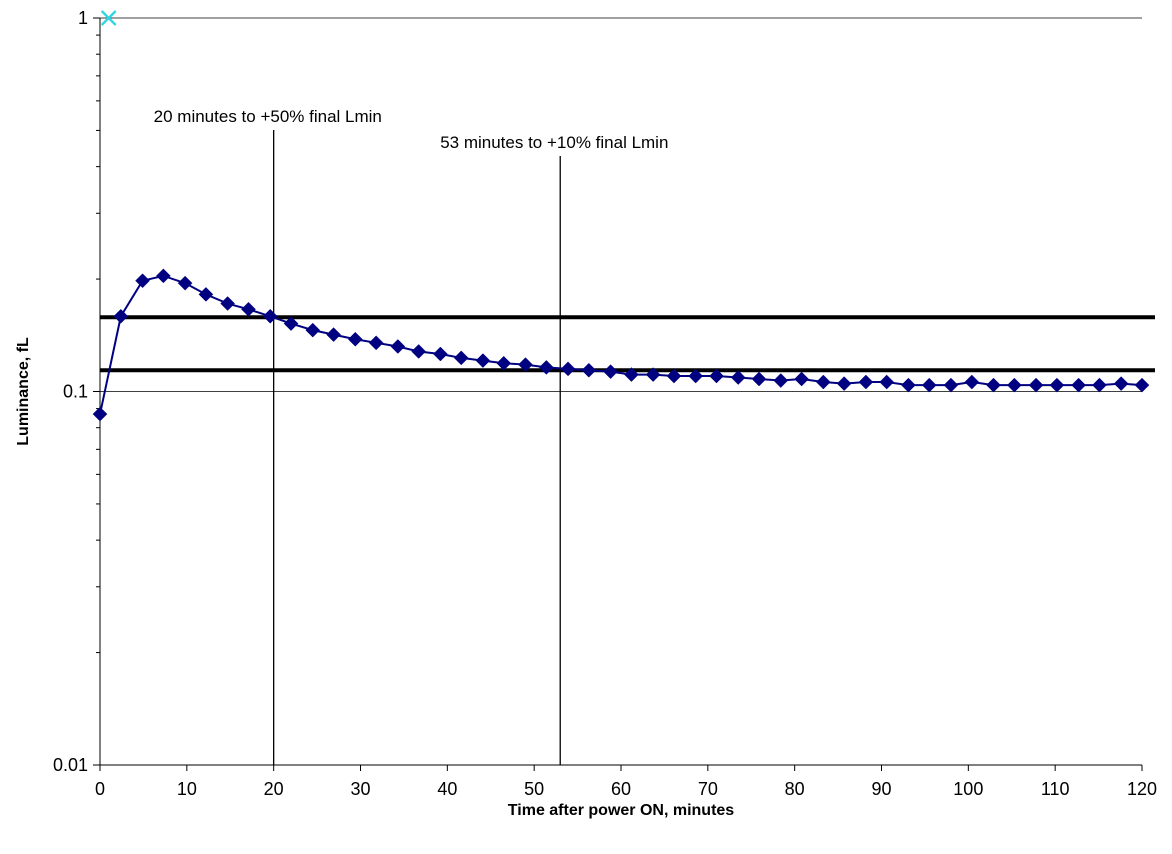 Image resolution: width=1172 pixels, height=854 pixels. Describe the element at coordinates (268, 116) in the screenshot. I see `annotation-label: 20 minutes to +50% final Lmin` at that location.